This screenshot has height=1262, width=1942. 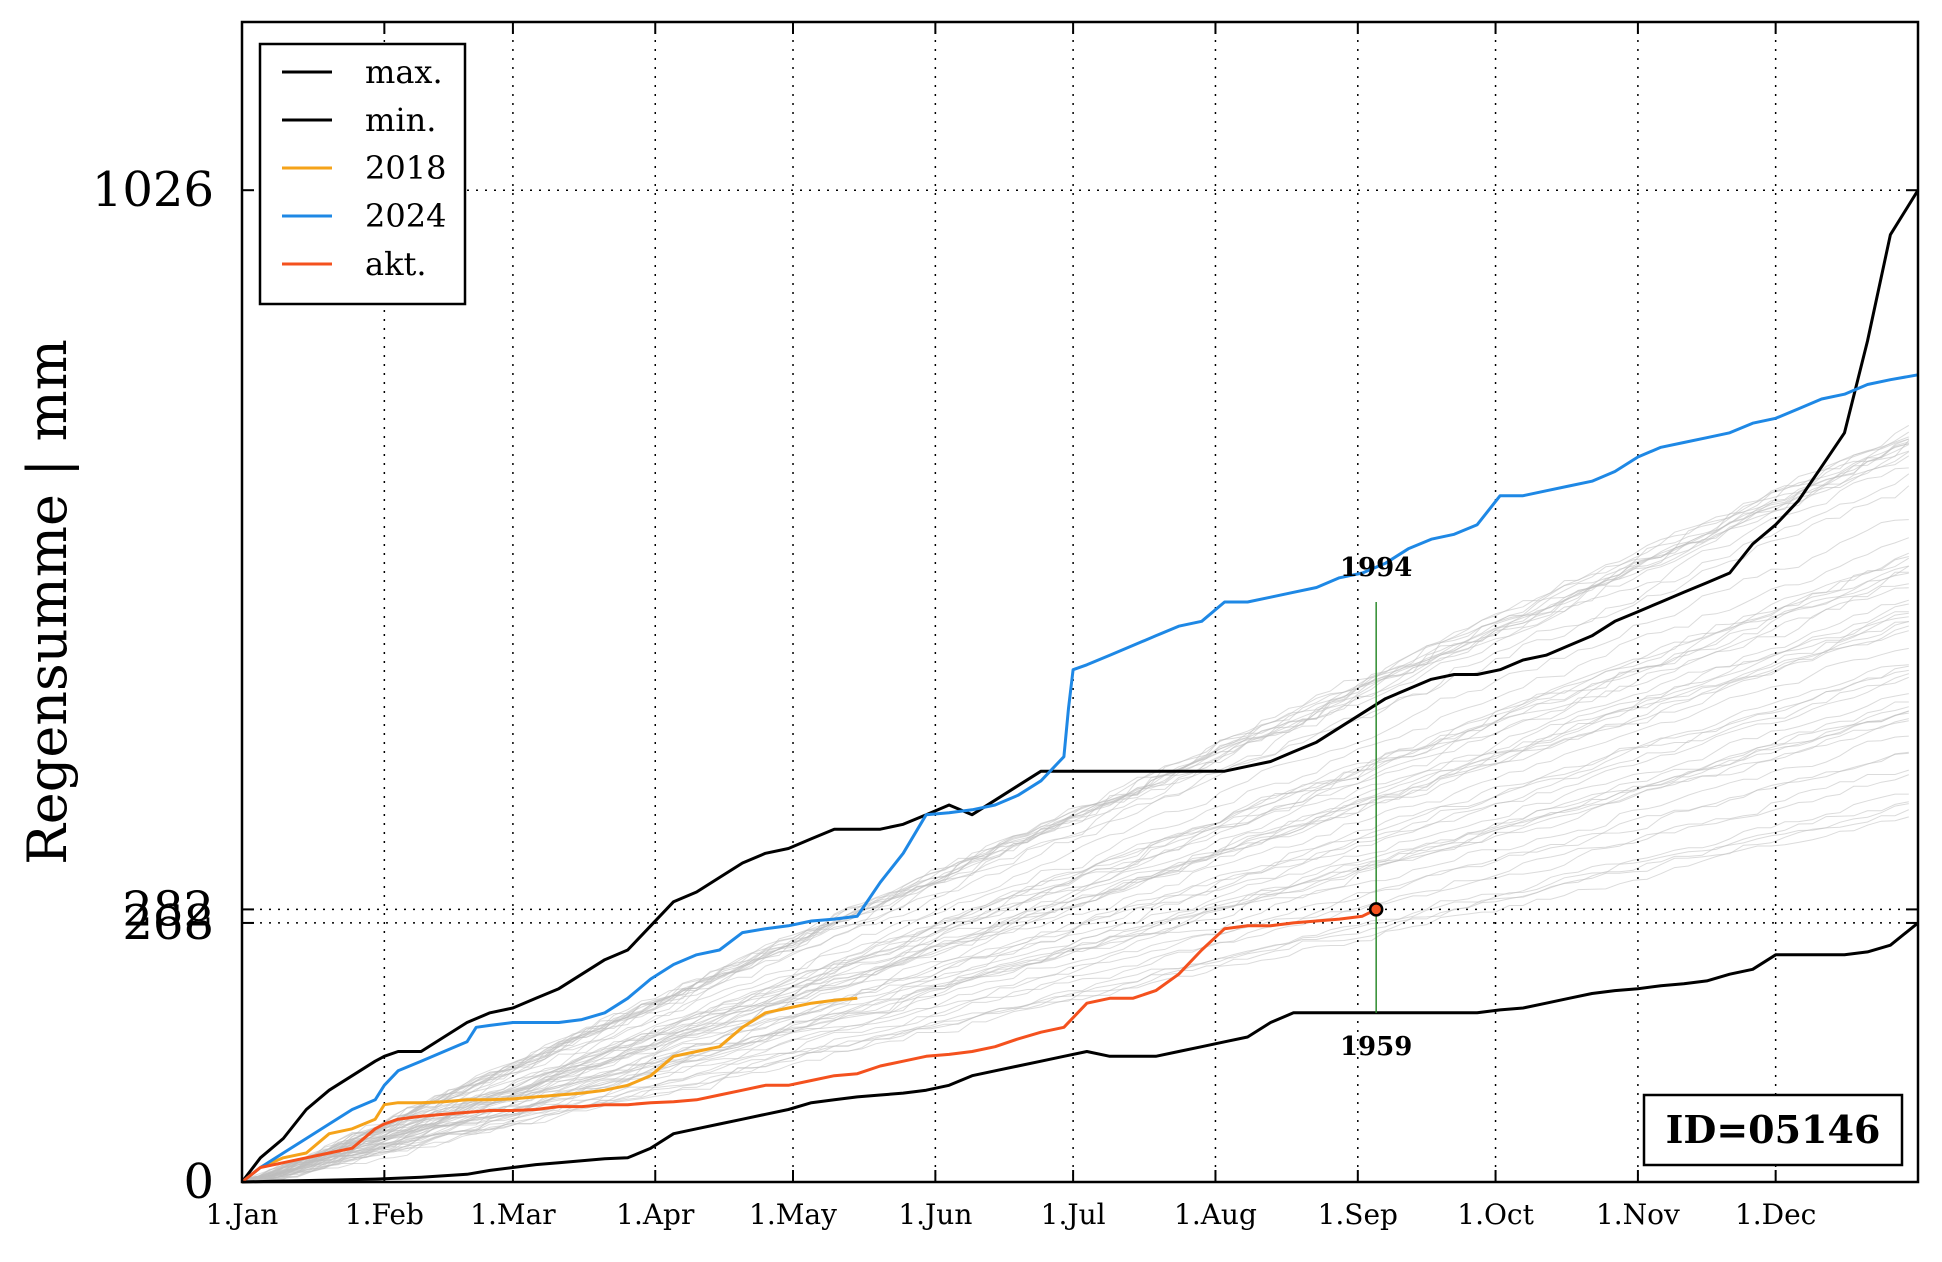 I want to click on x-tick-label: 1.Aug, so click(x=1215, y=1214).